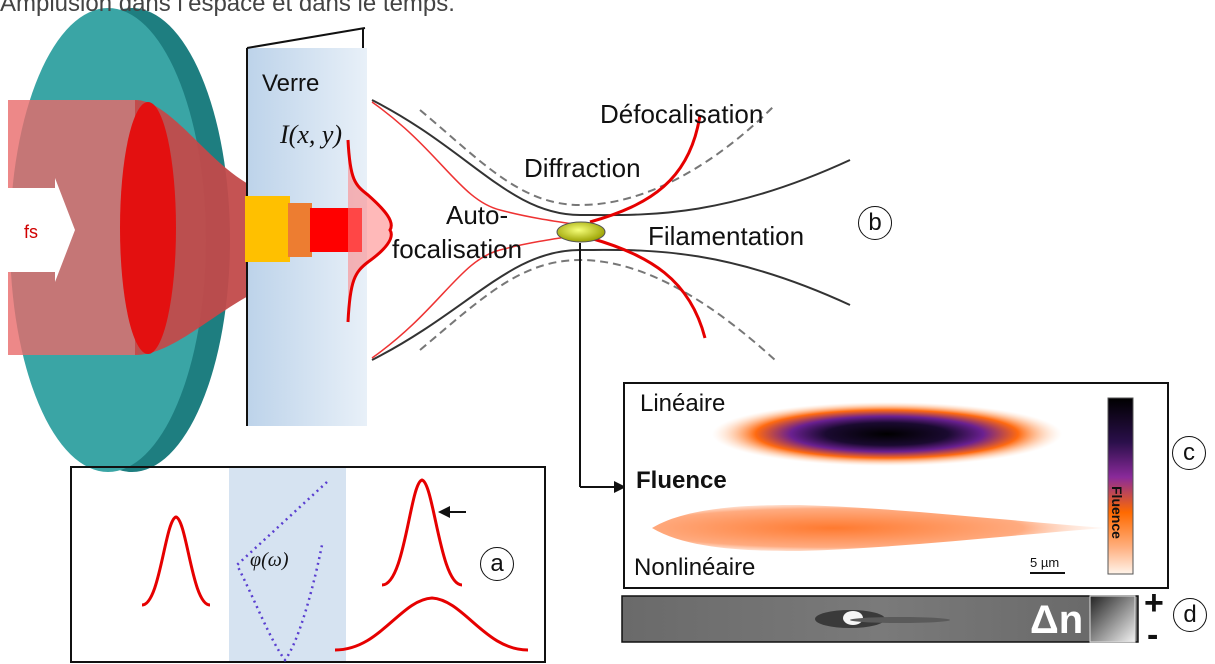  Describe the element at coordinates (1117, 512) in the screenshot. I see `colorbar-label: Fluence` at that location.